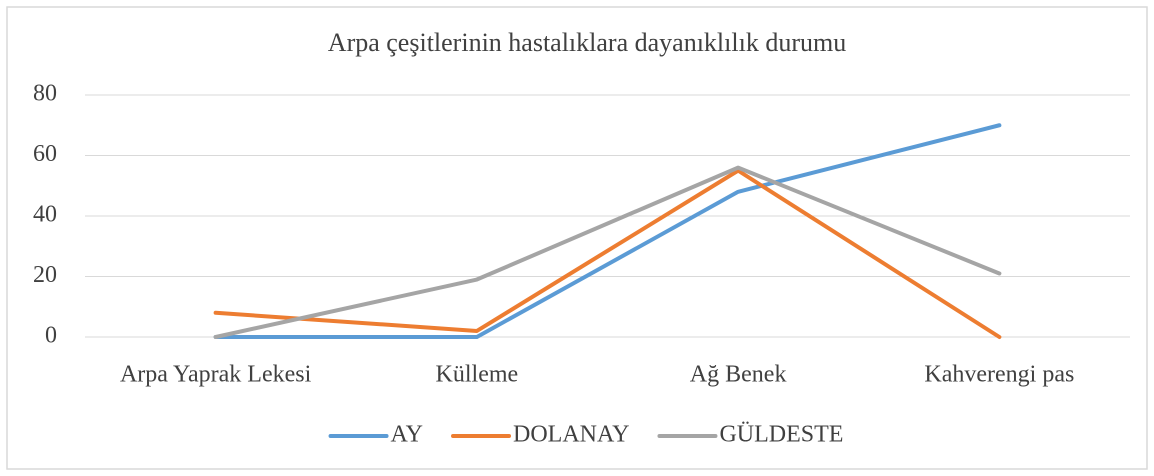  I want to click on x-tick-label: Ağ Benek, so click(738, 375).